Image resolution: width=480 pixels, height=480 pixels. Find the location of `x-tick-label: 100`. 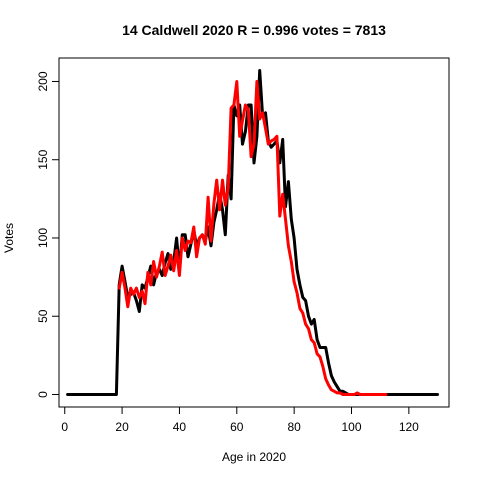

x-tick-label: 100 is located at coordinates (351, 427).